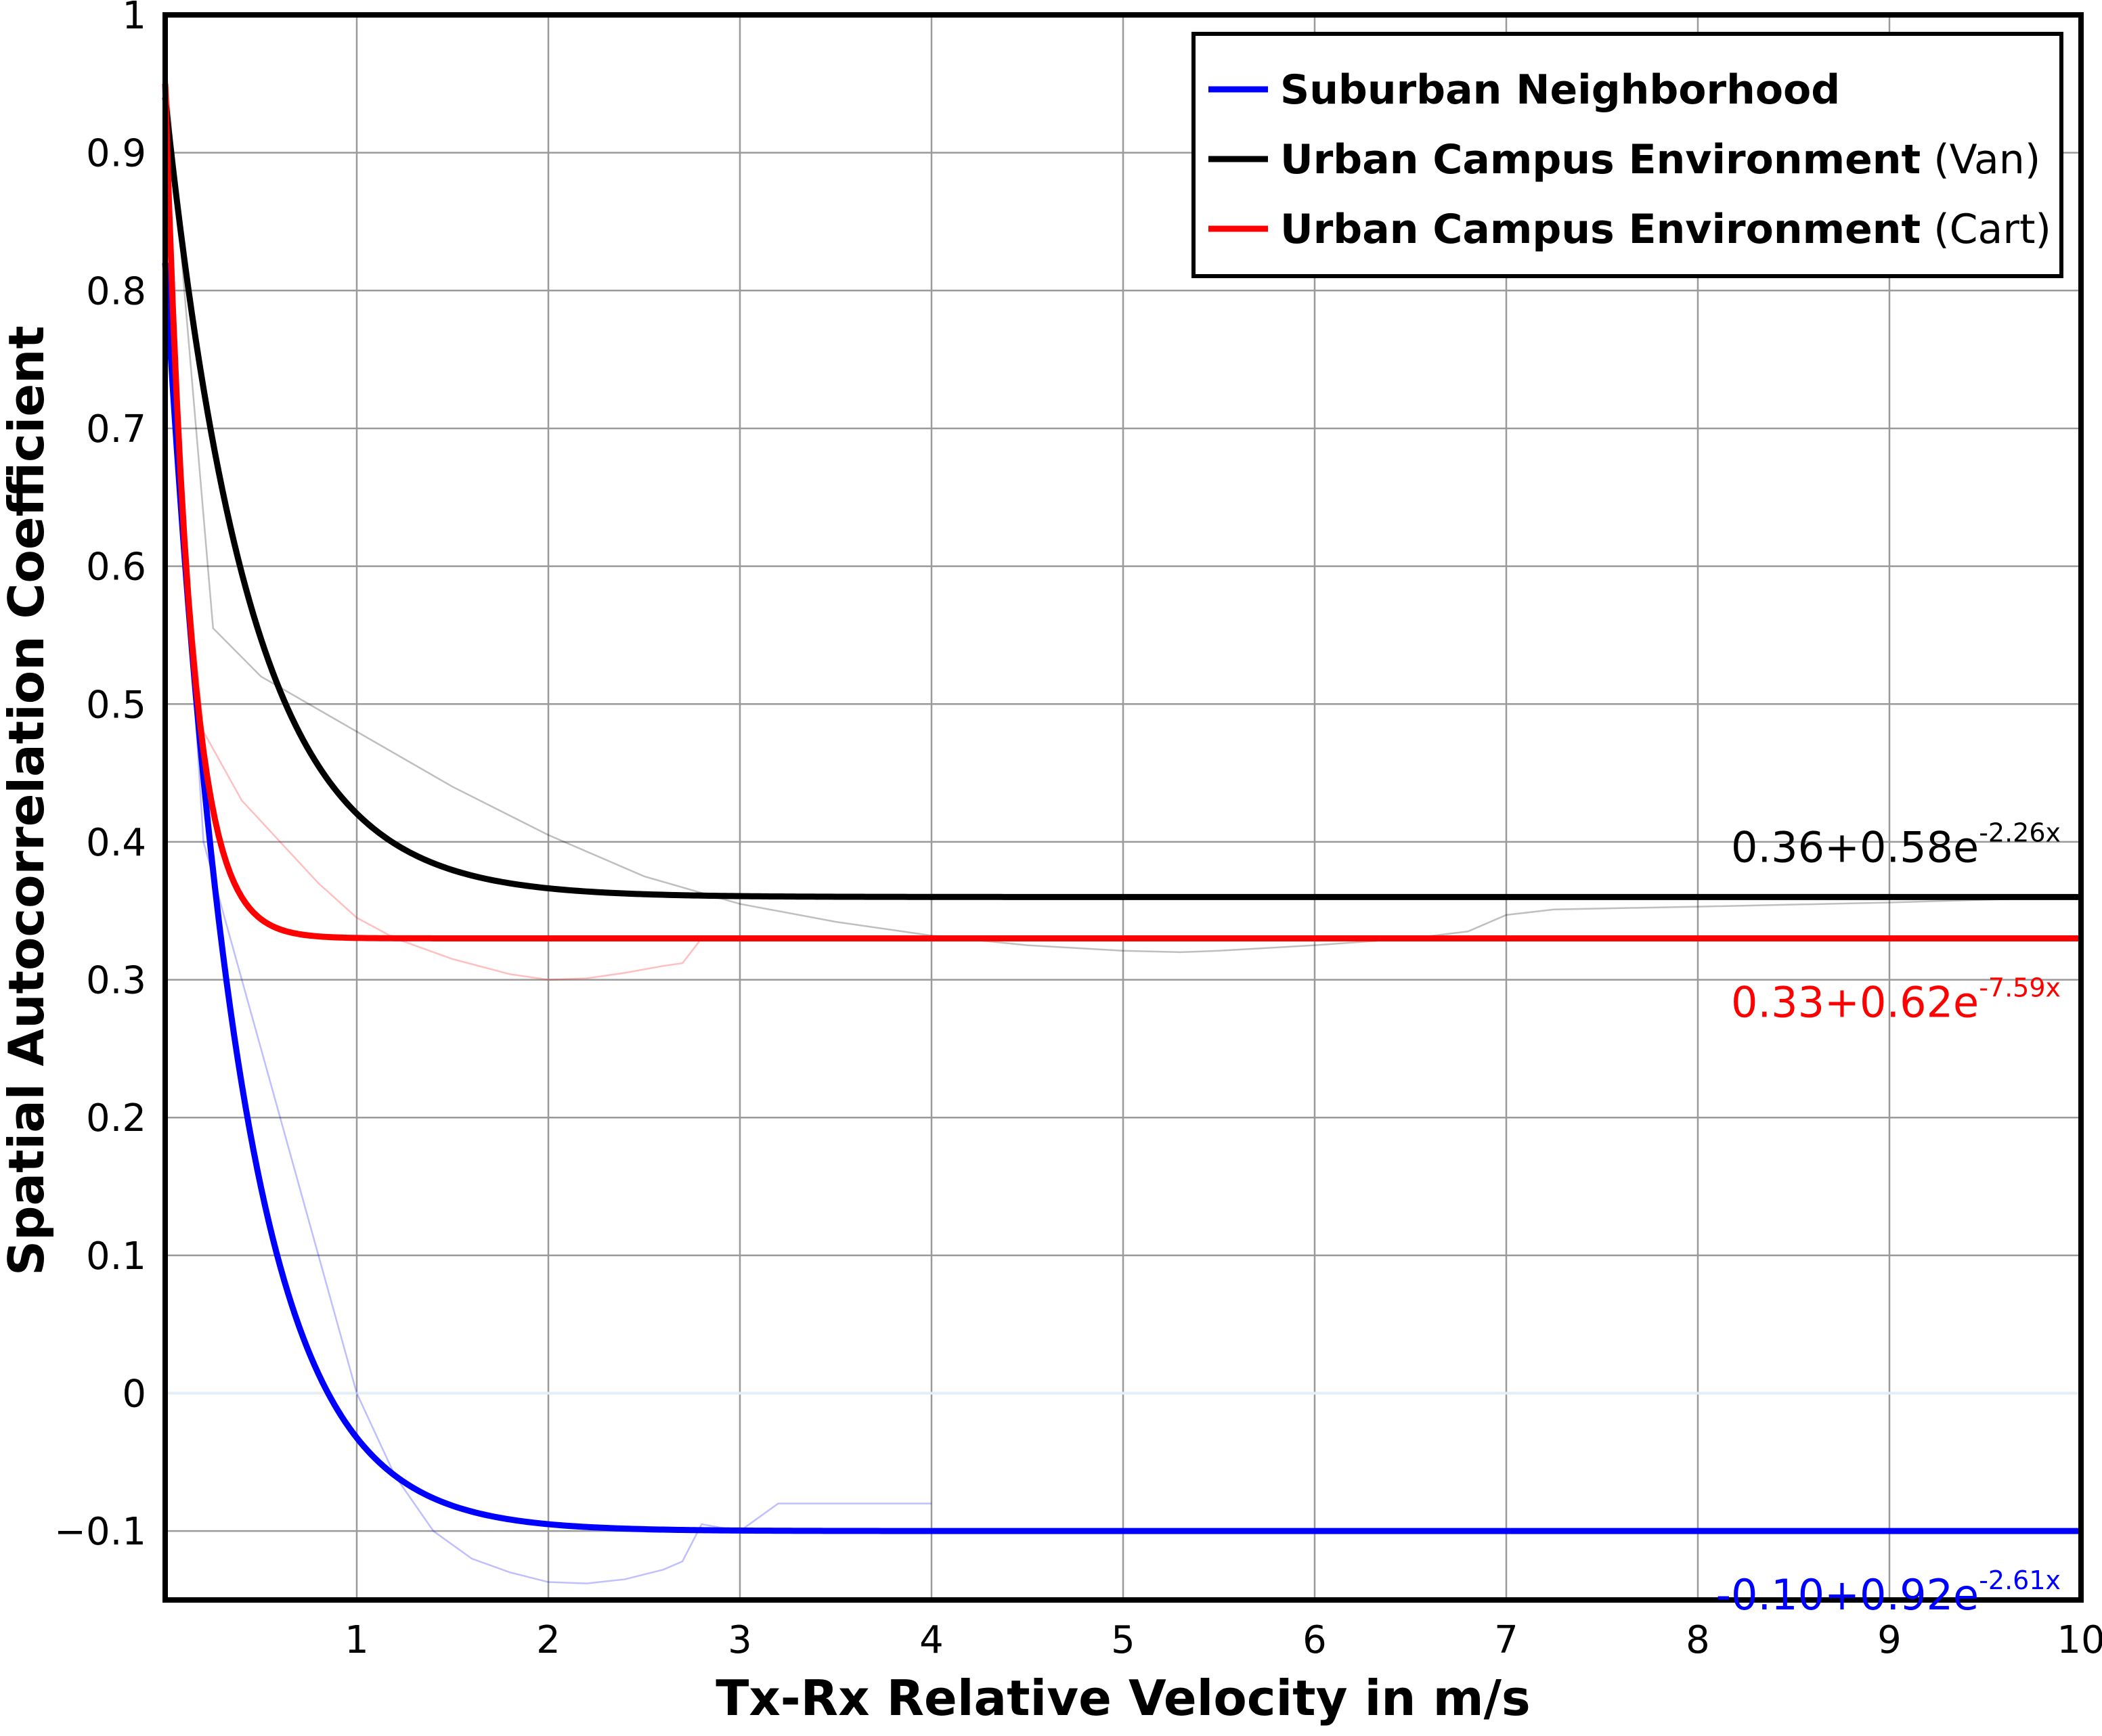  What do you see at coordinates (1890, 1640) in the screenshot?
I see `x-tick-label: 9` at bounding box center [1890, 1640].